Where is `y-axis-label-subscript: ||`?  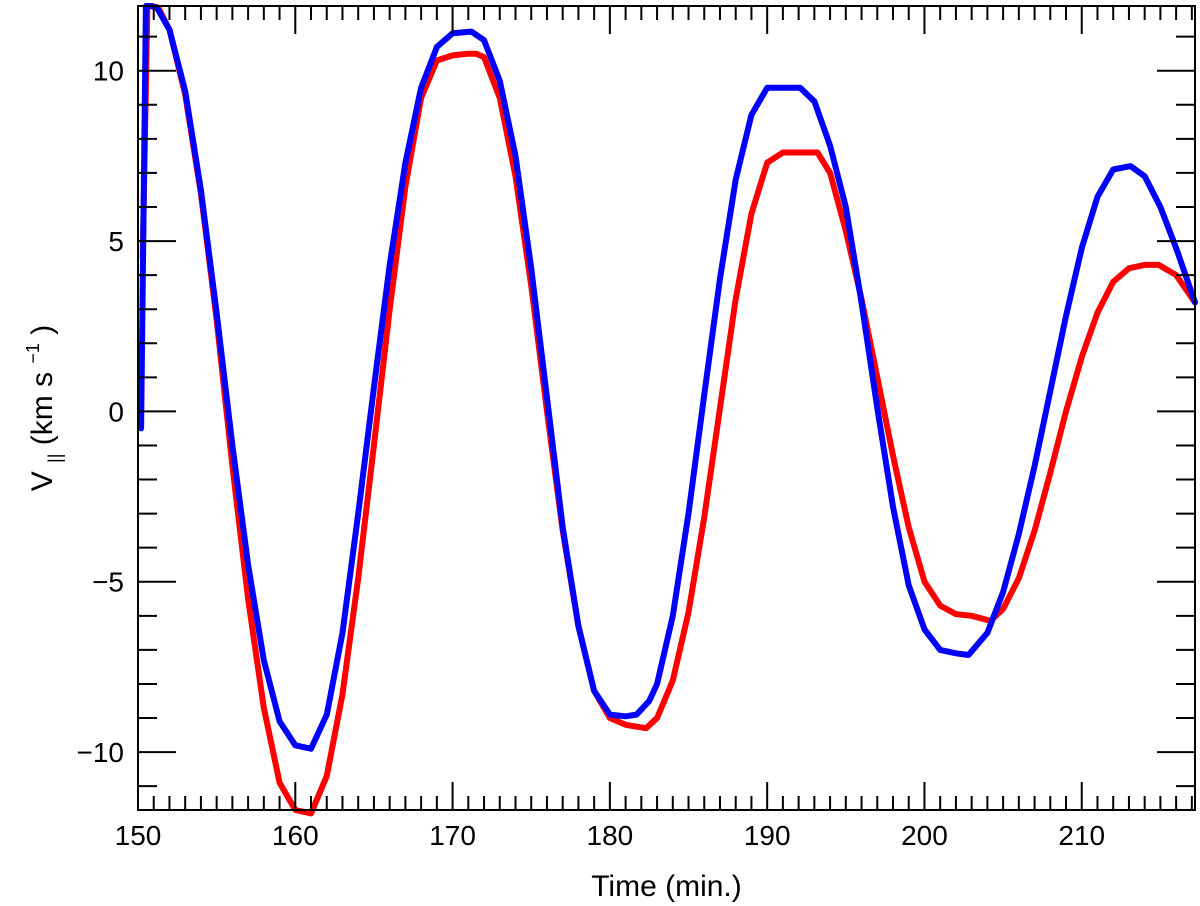 y-axis-label-subscript: || is located at coordinates (55, 458).